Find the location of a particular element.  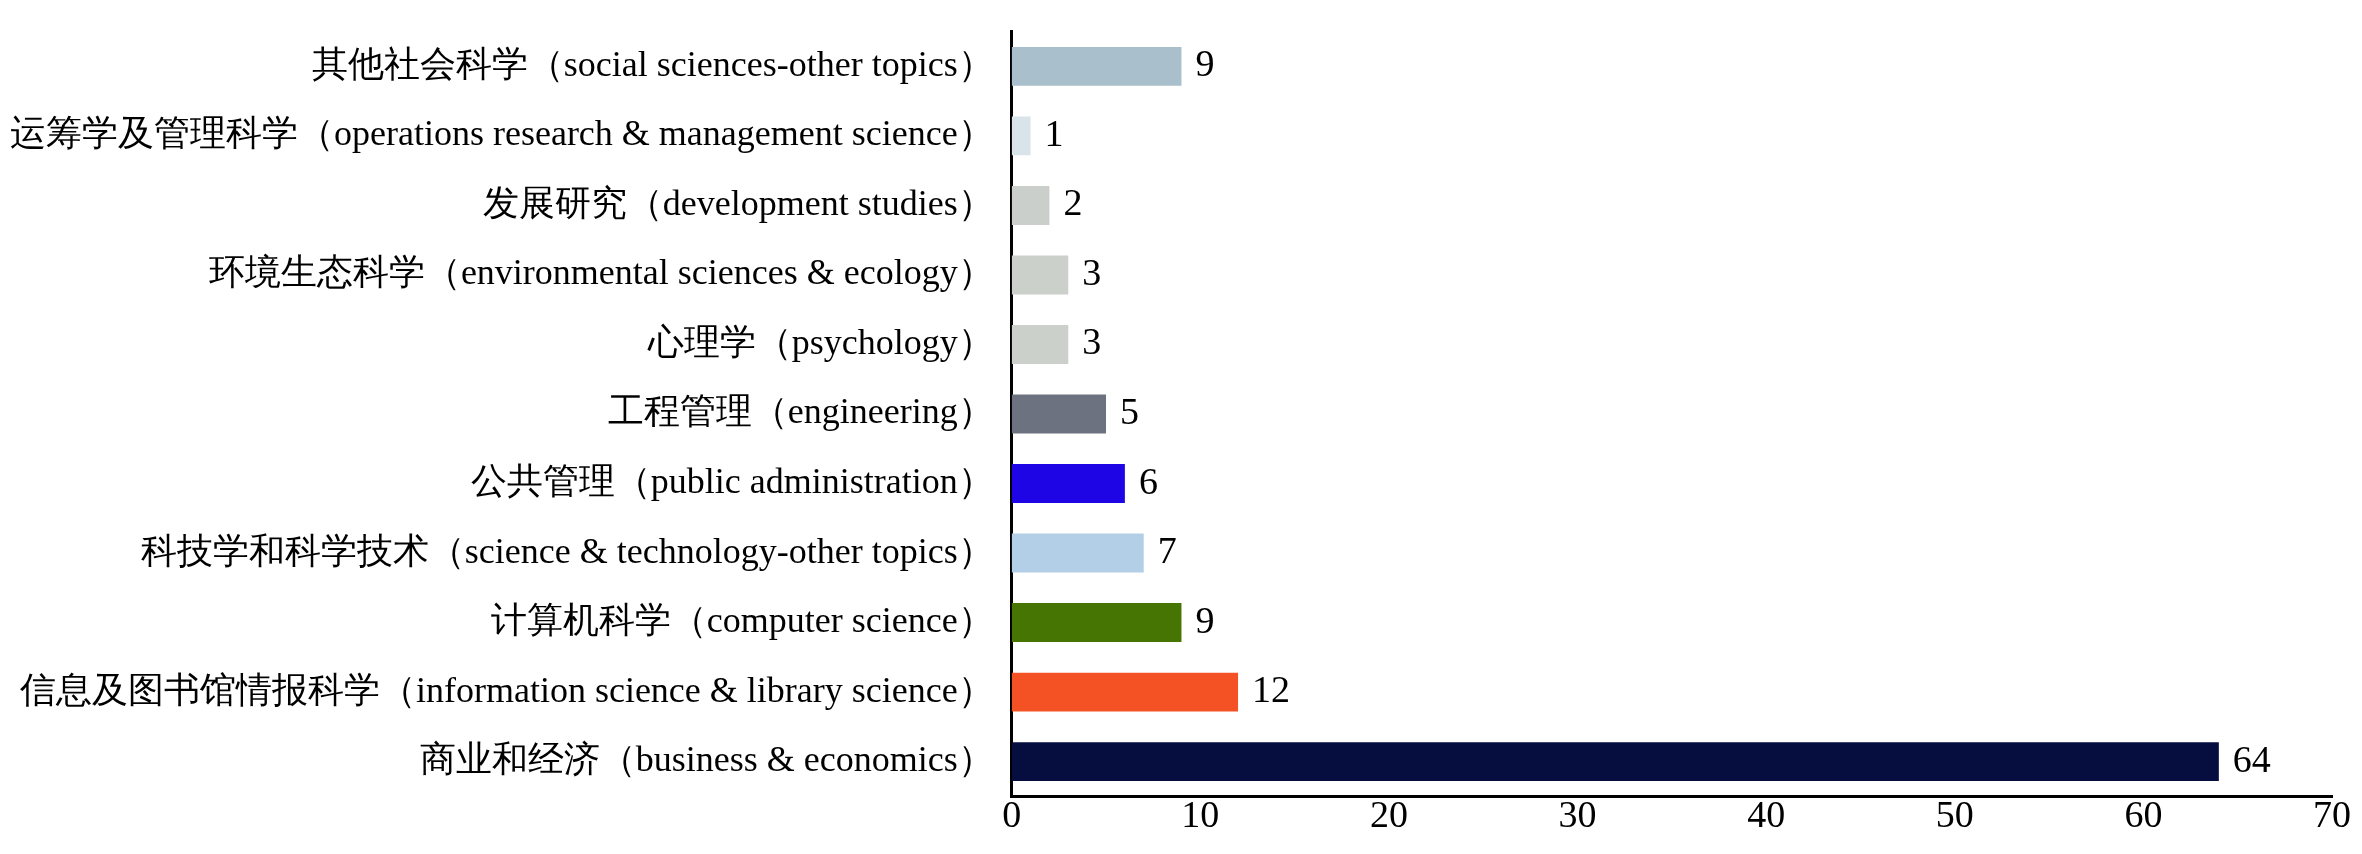

x-tick-label: 40 is located at coordinates (1766, 814).